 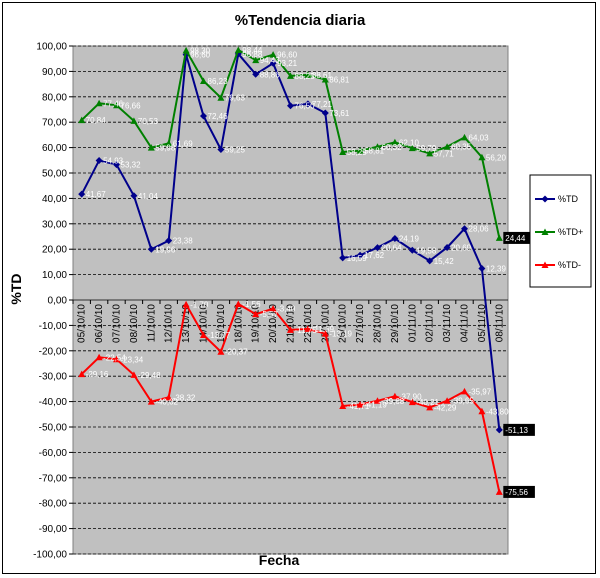 What do you see at coordinates (357, 152) in the screenshot?
I see `data-label: 58,29` at bounding box center [357, 152].